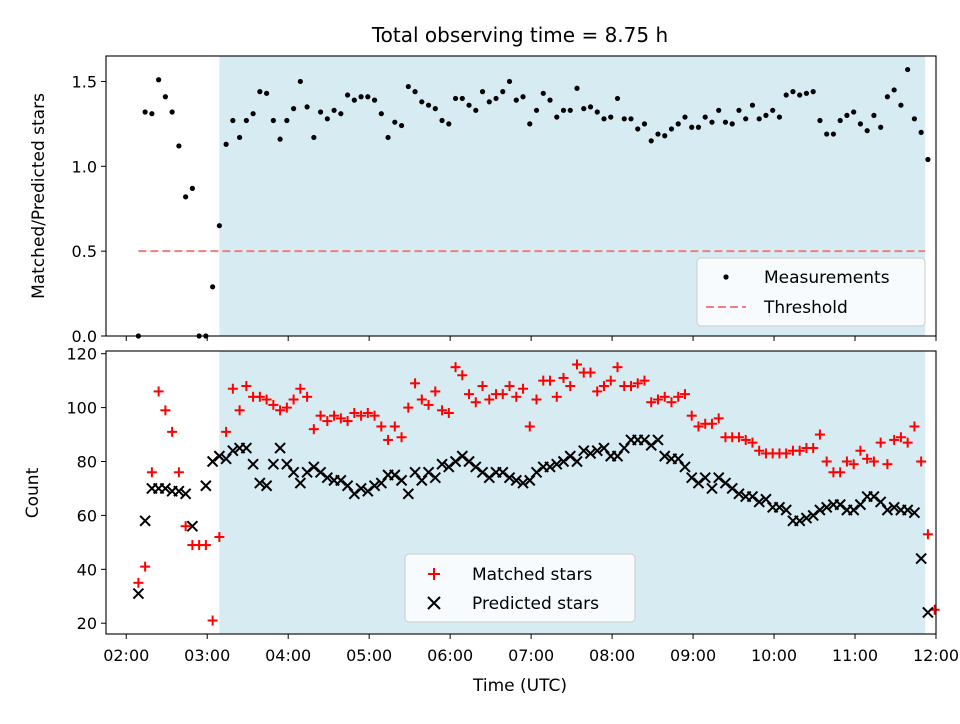 This screenshot has width=960, height=724. What do you see at coordinates (805, 308) in the screenshot?
I see `legend-threshold-label: Threshold` at bounding box center [805, 308].